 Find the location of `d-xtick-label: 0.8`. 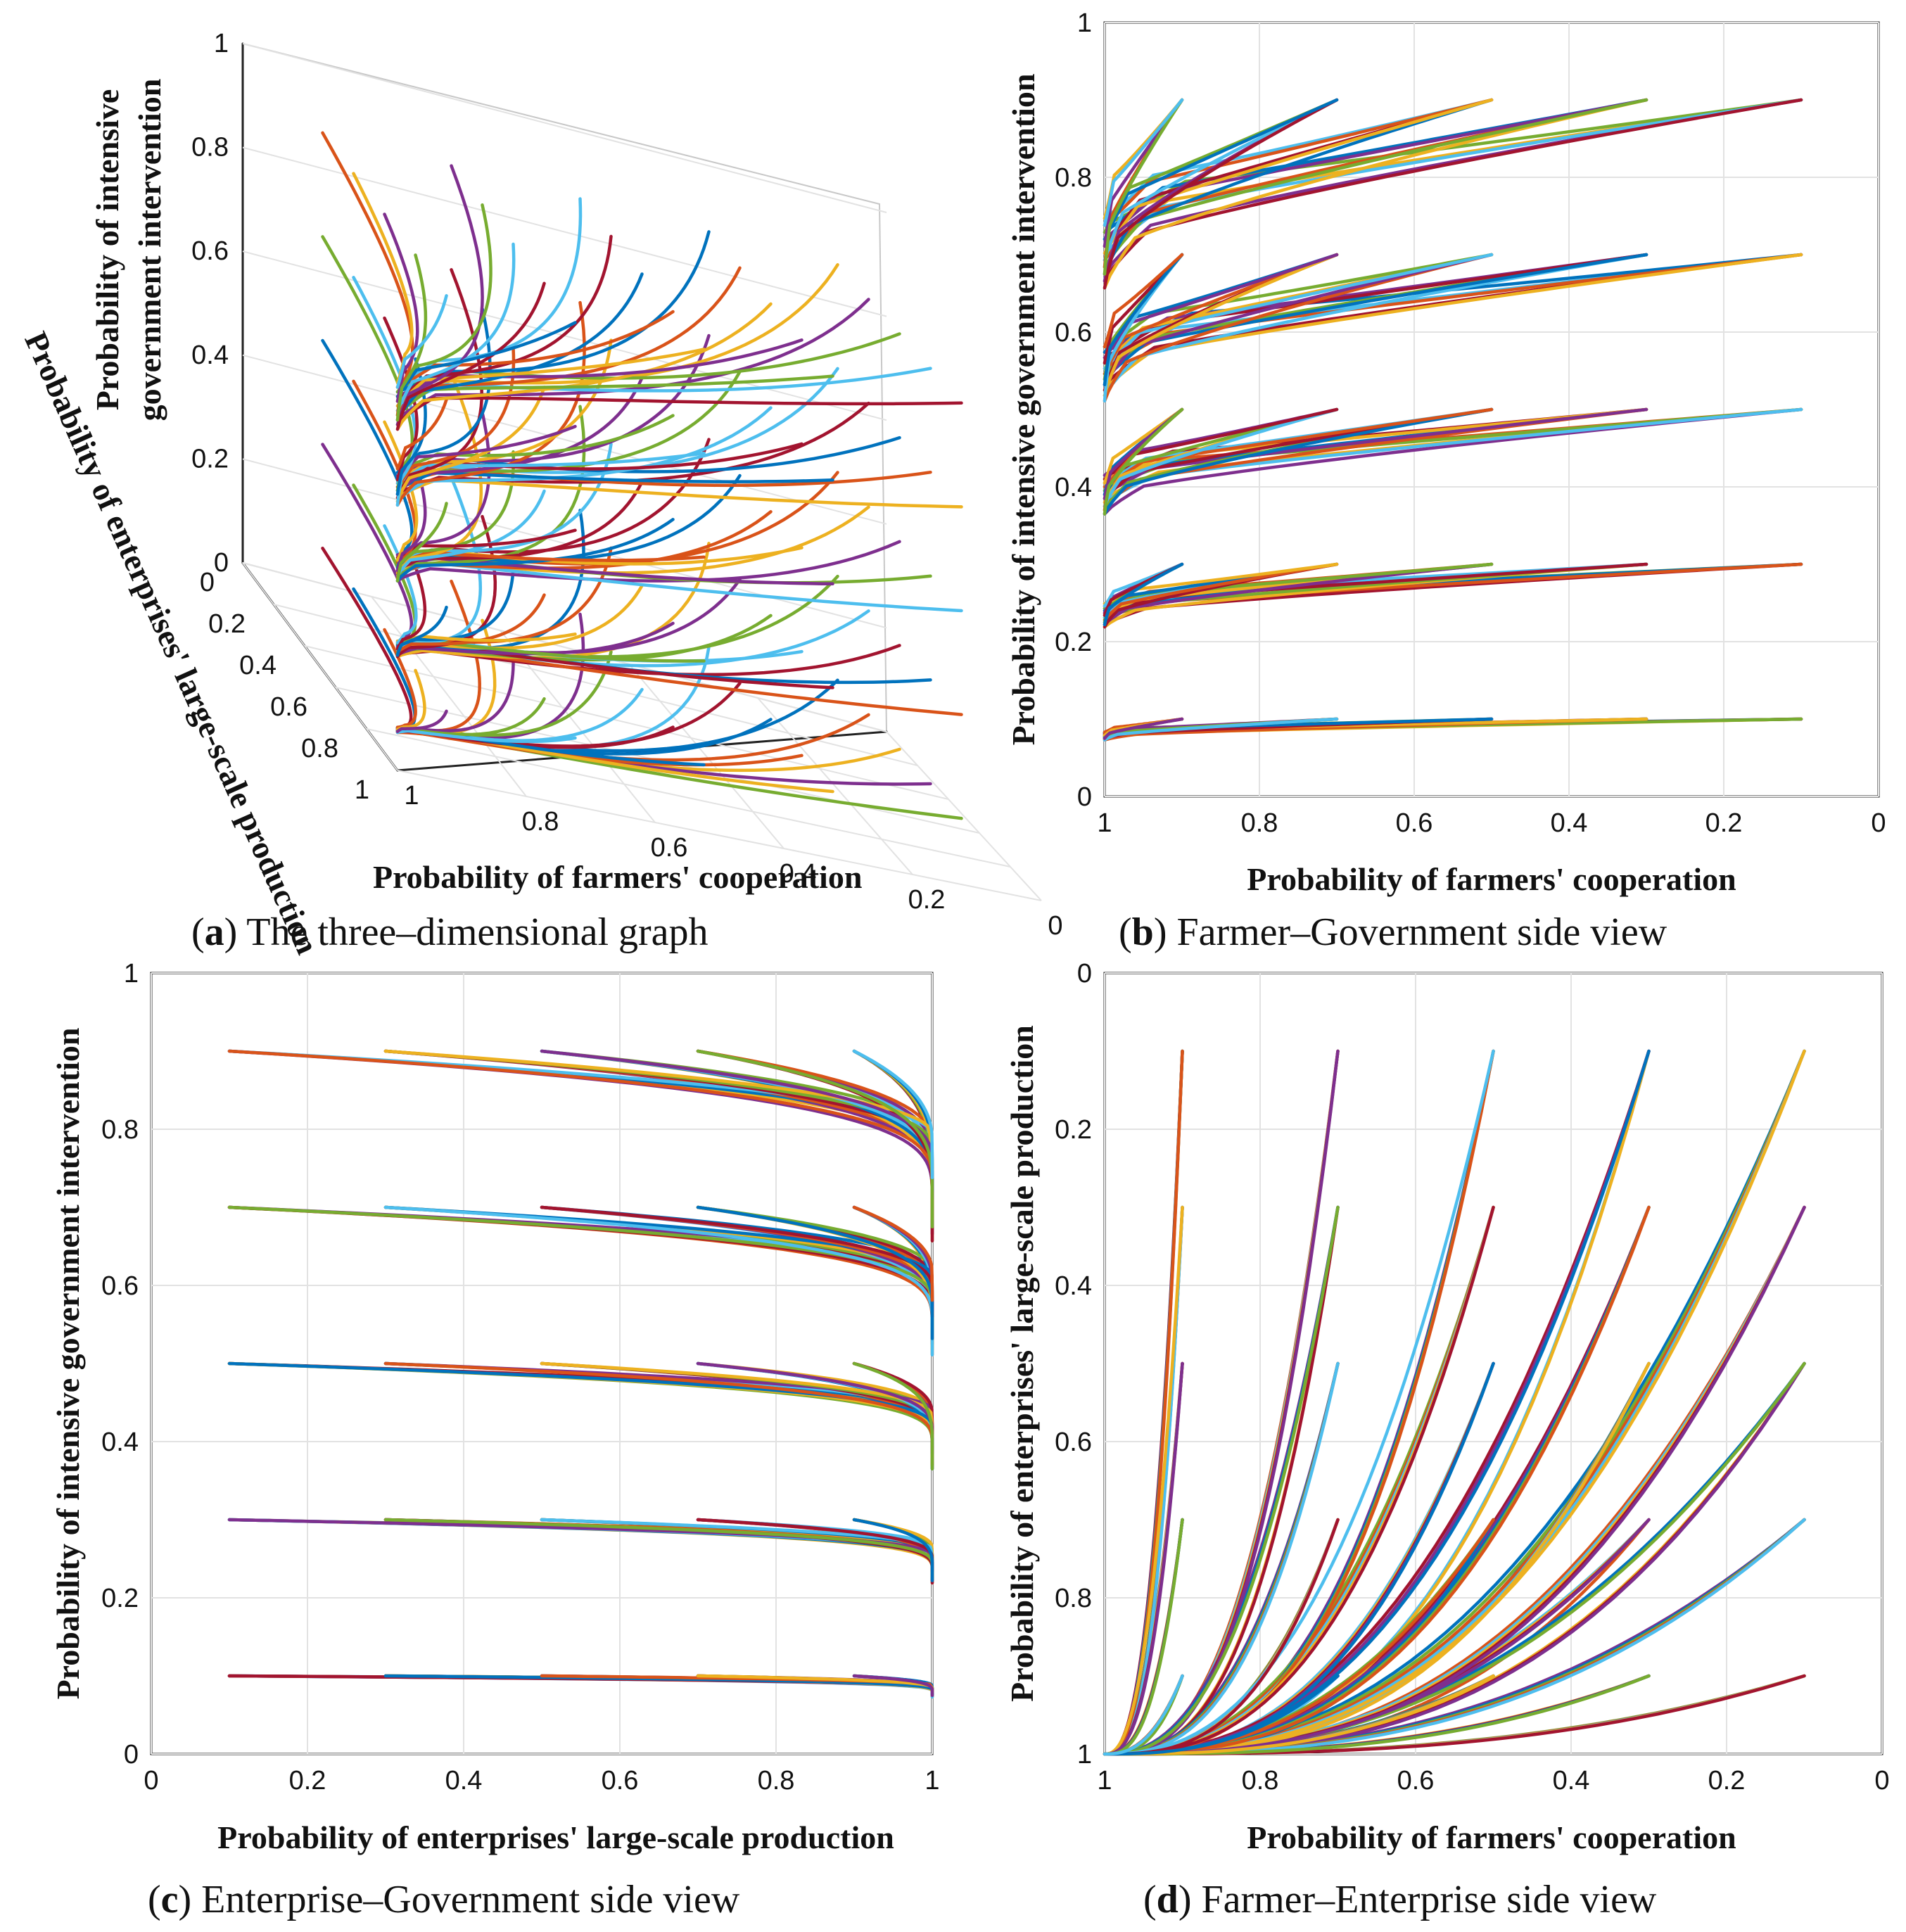

d-xtick-label: 0.8 is located at coordinates (1260, 1781).